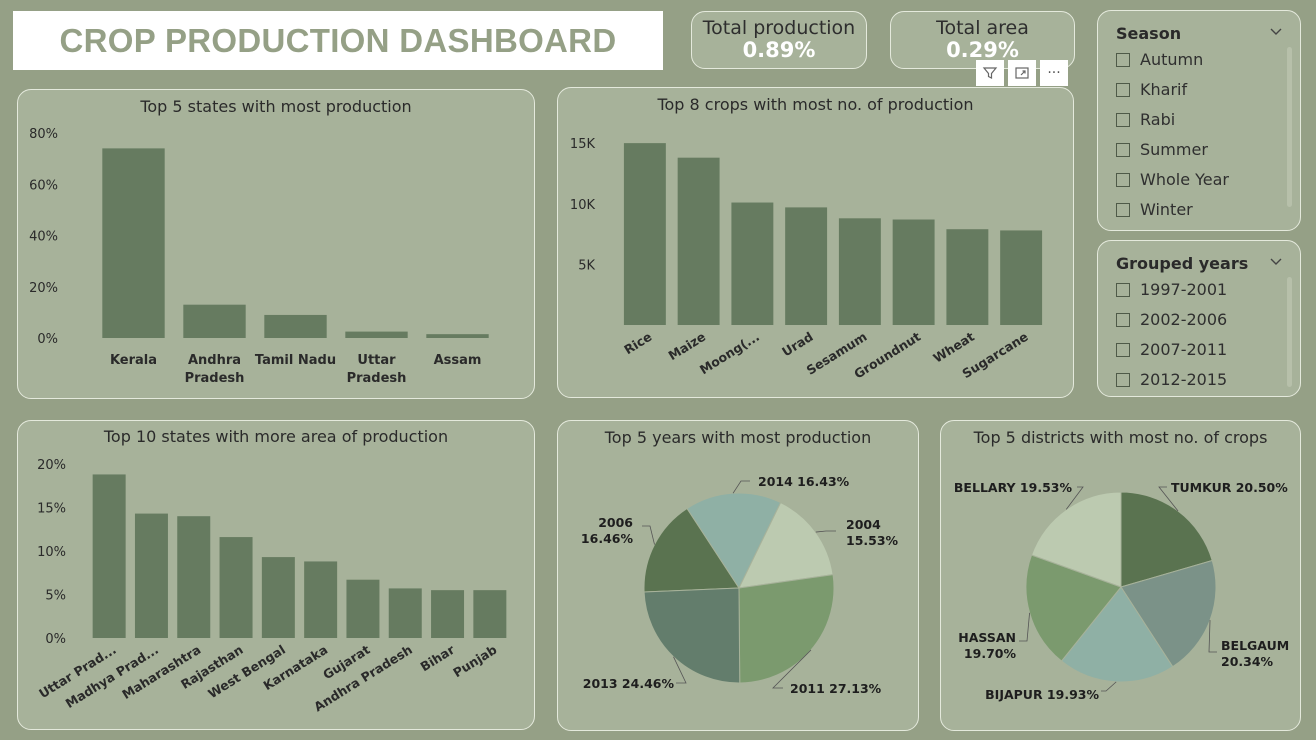 The width and height of the screenshot is (1316, 740). I want to click on checkbox-winter, so click(1123, 209).